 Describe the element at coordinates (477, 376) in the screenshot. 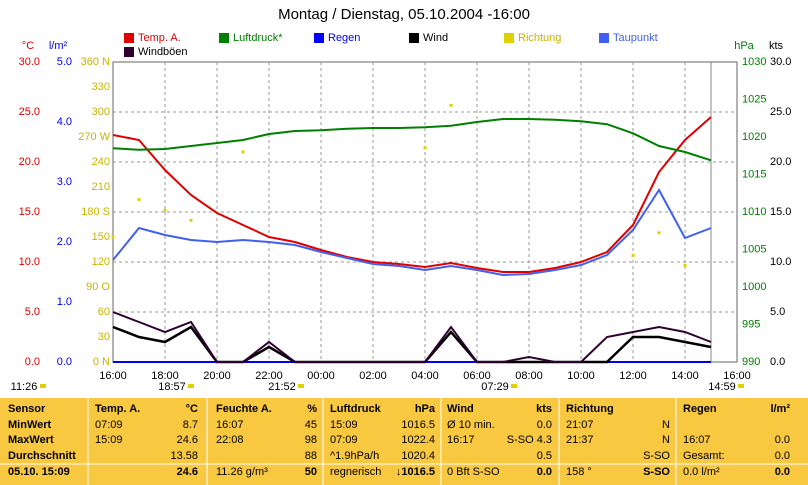

I see `x-tick-label: 06:00` at that location.